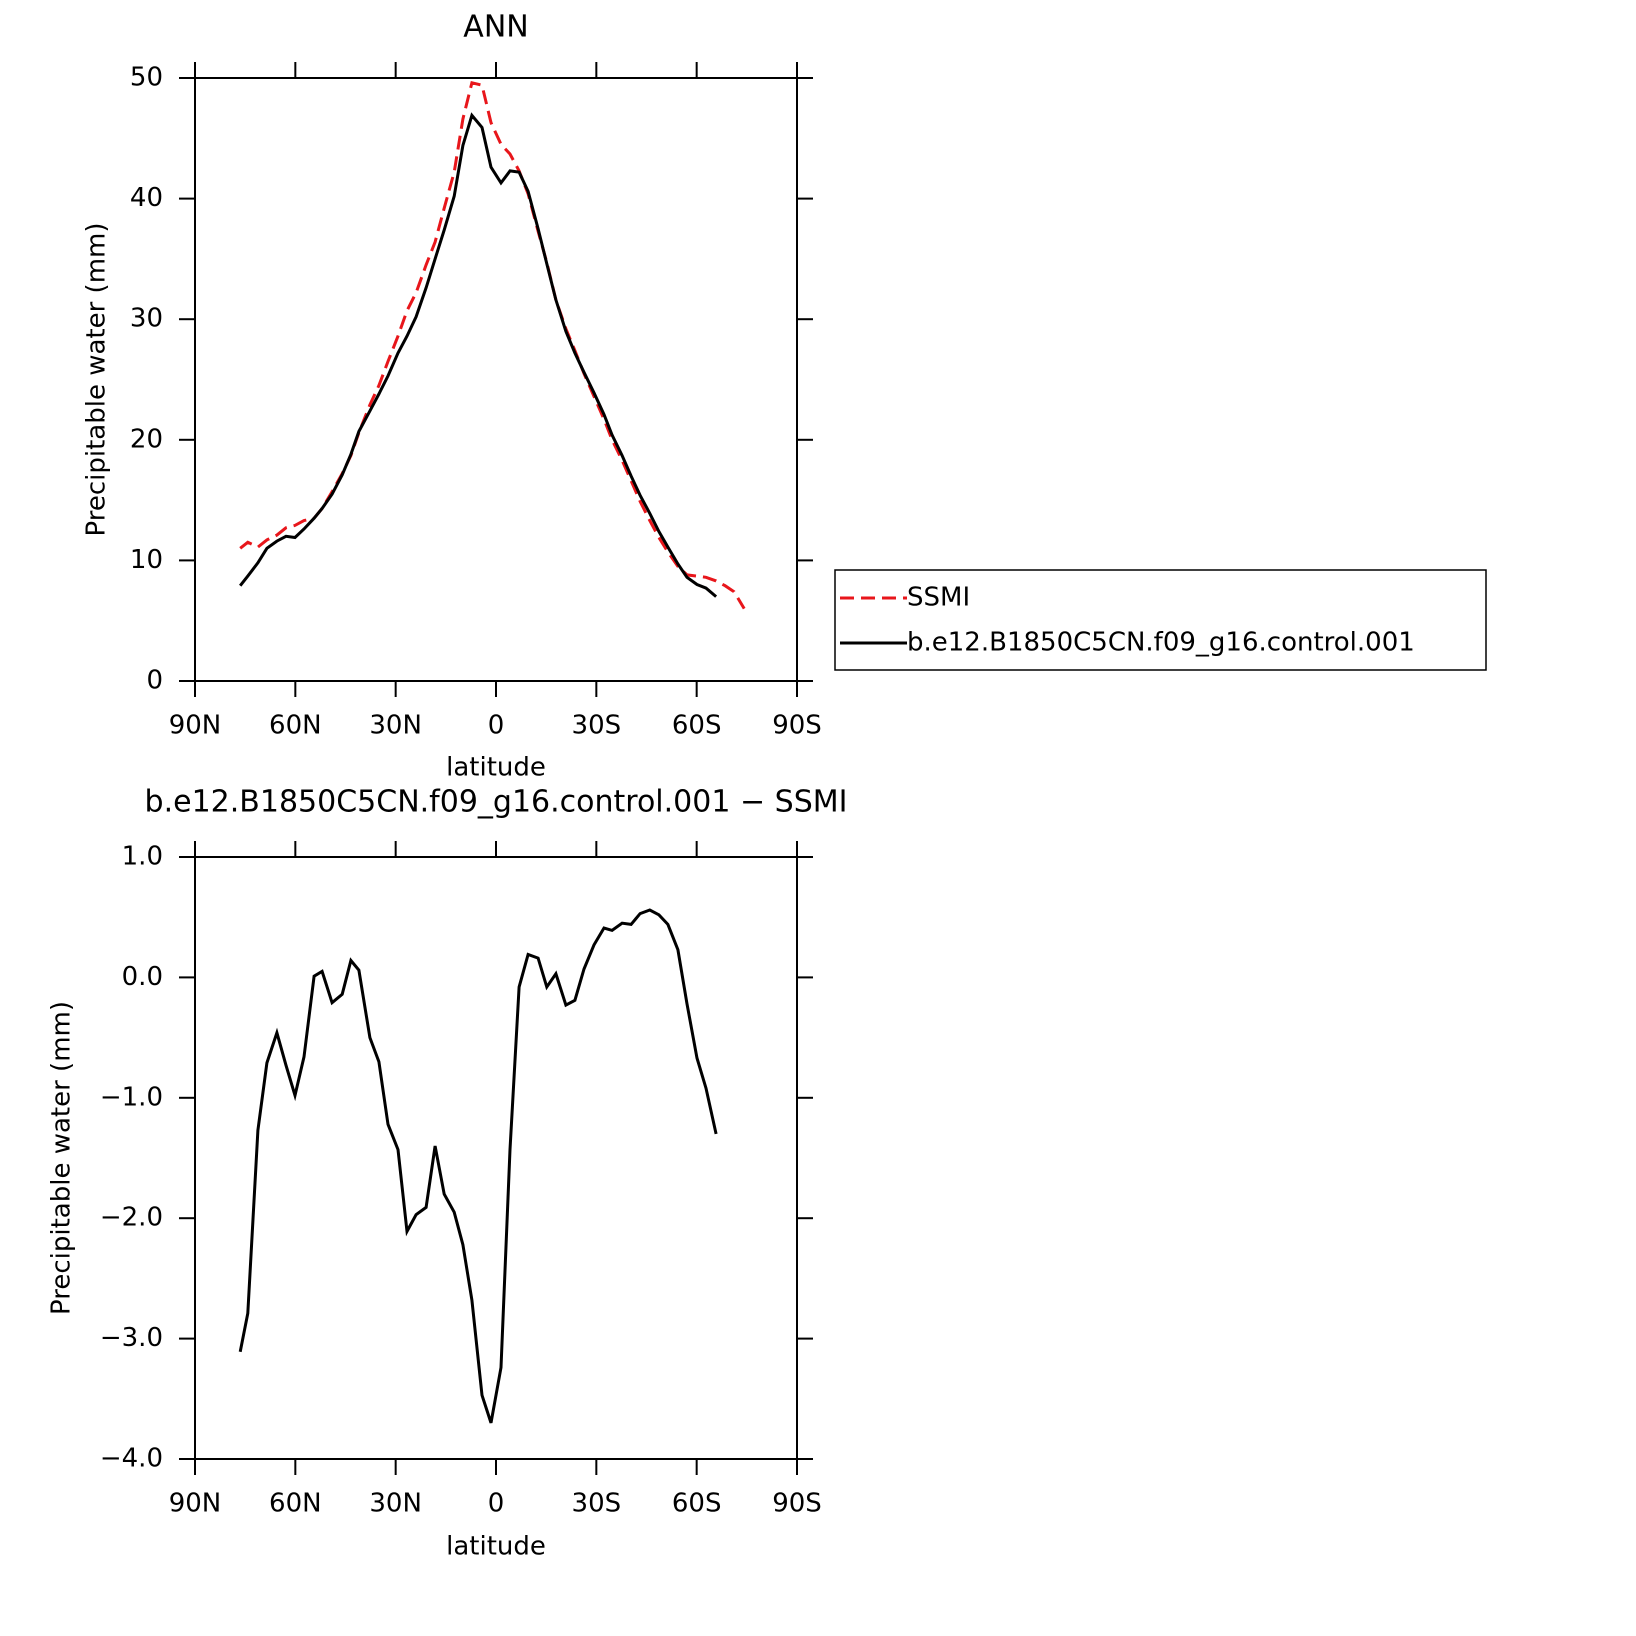 The width and height of the screenshot is (1636, 1636). Describe the element at coordinates (146, 78) in the screenshot. I see `y-tick-label: 50` at that location.